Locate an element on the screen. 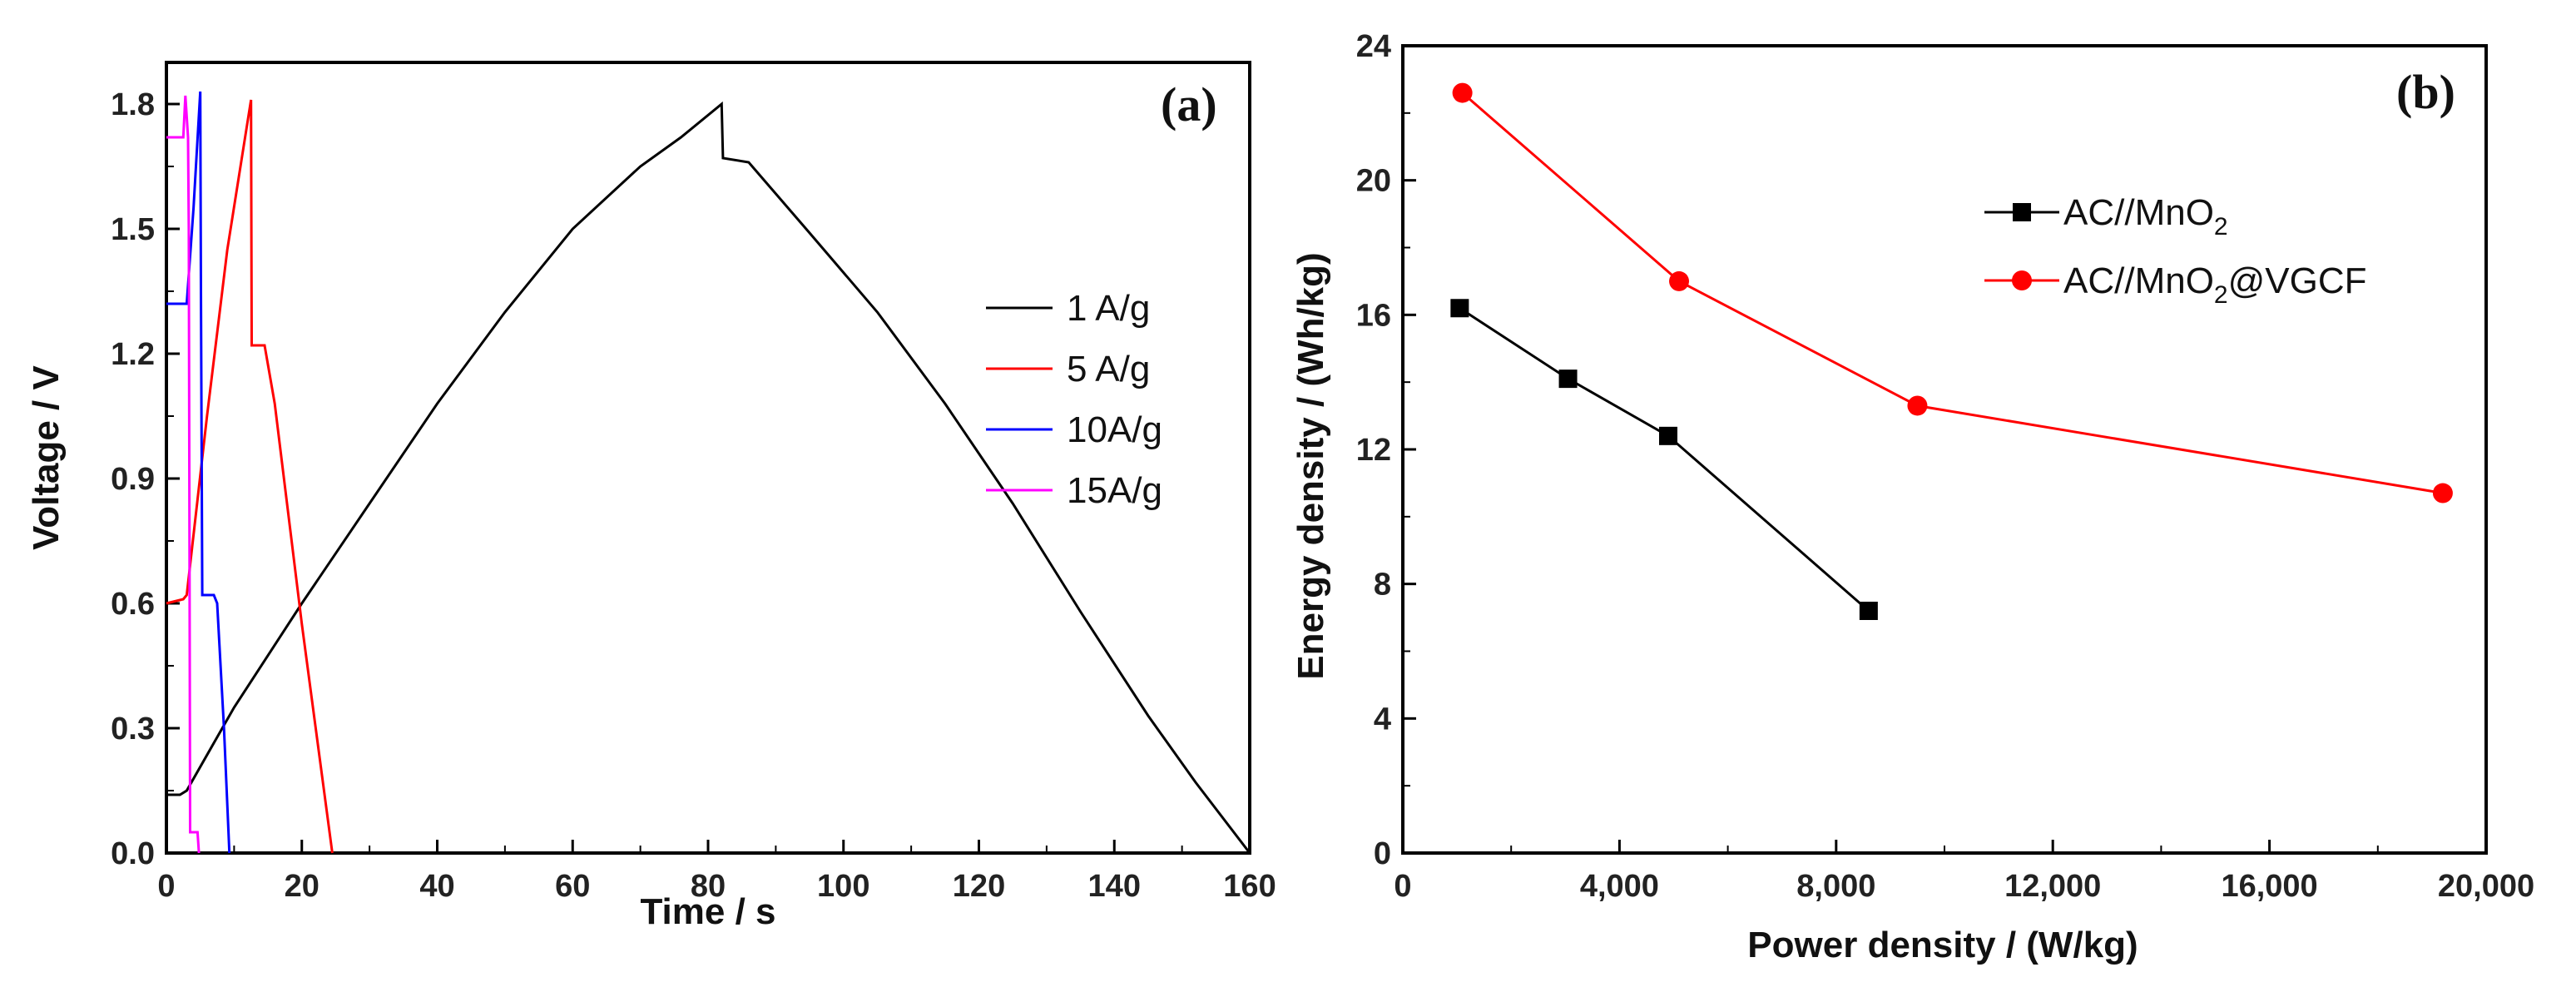 The height and width of the screenshot is (997, 2576). x-tick-label-a: 120 is located at coordinates (979, 887).